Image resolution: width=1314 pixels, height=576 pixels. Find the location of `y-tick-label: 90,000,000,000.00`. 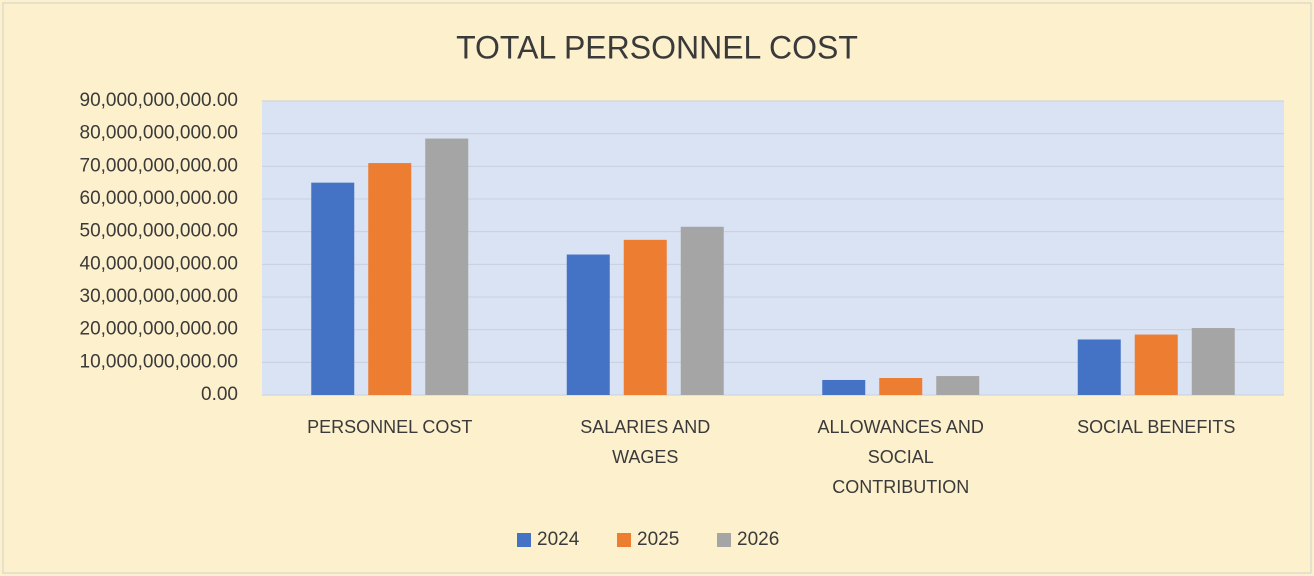

y-tick-label: 90,000,000,000.00 is located at coordinates (159, 100).